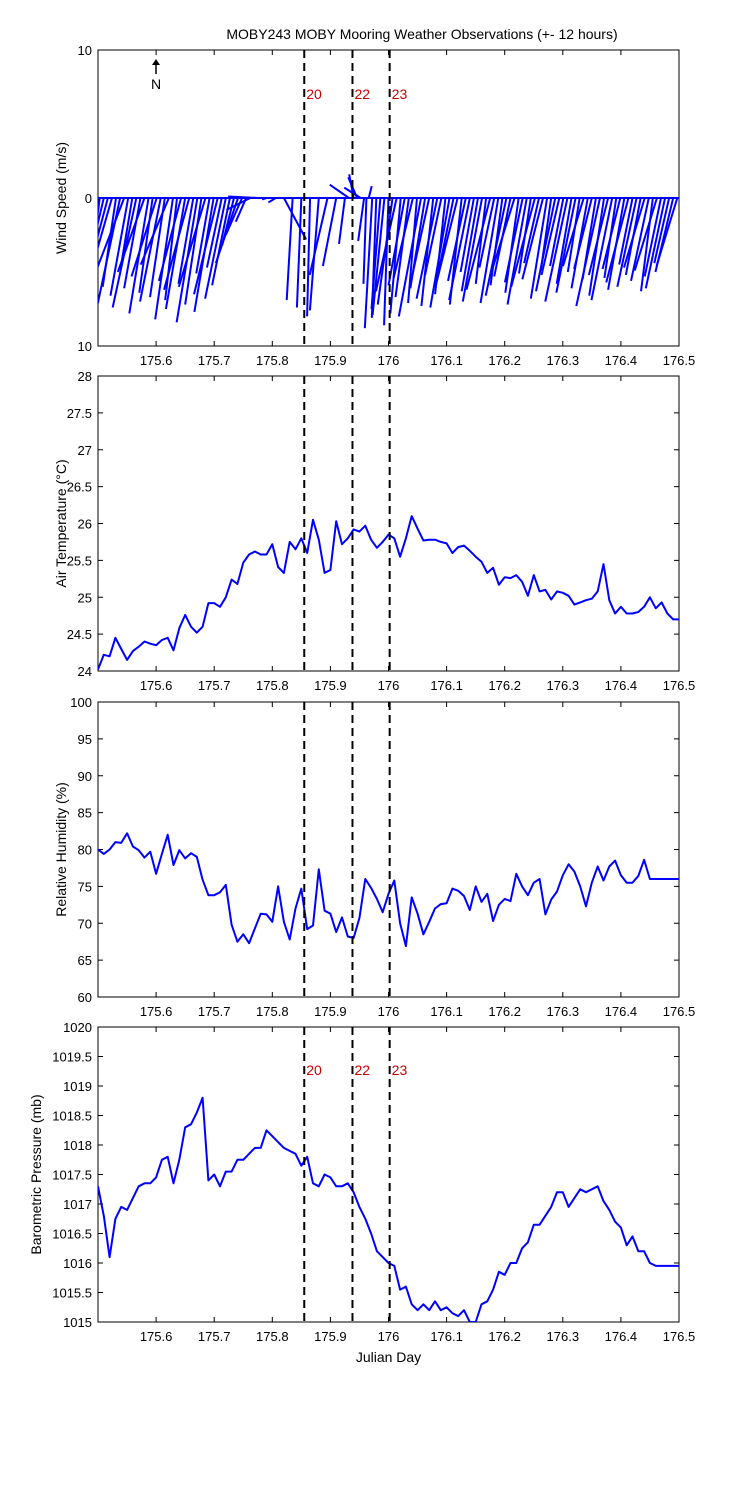  What do you see at coordinates (61, 198) in the screenshot?
I see `y-axis-label: Wind Speed (m/s)` at bounding box center [61, 198].